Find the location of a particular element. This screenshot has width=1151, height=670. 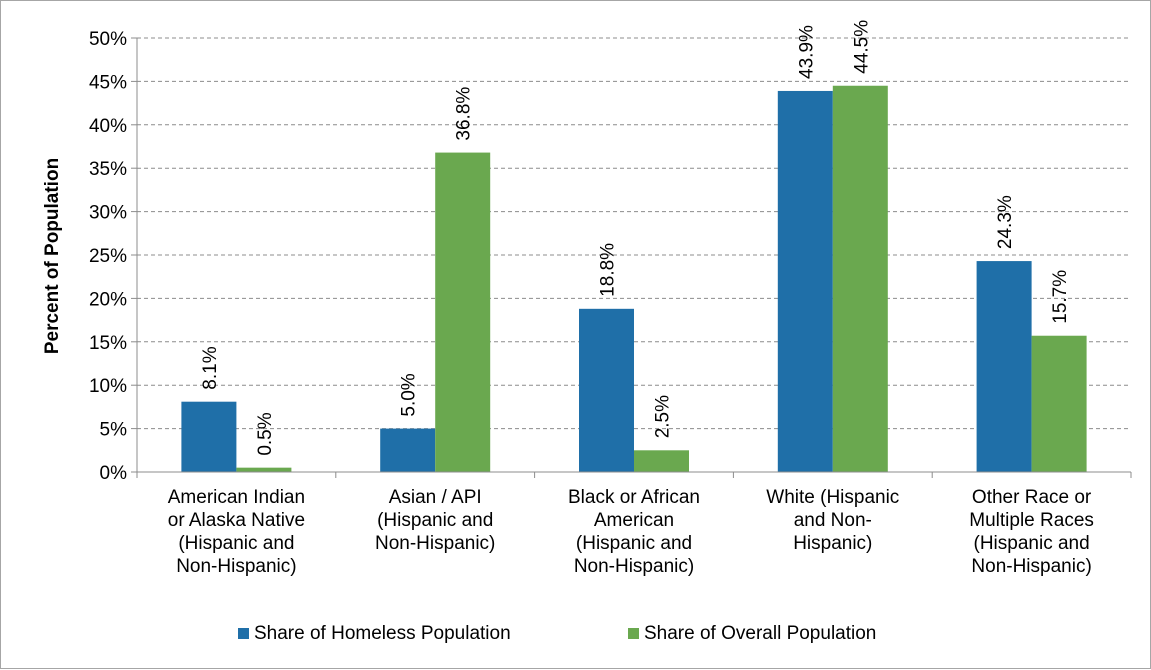

data-label: 24.3% is located at coordinates (1005, 222).